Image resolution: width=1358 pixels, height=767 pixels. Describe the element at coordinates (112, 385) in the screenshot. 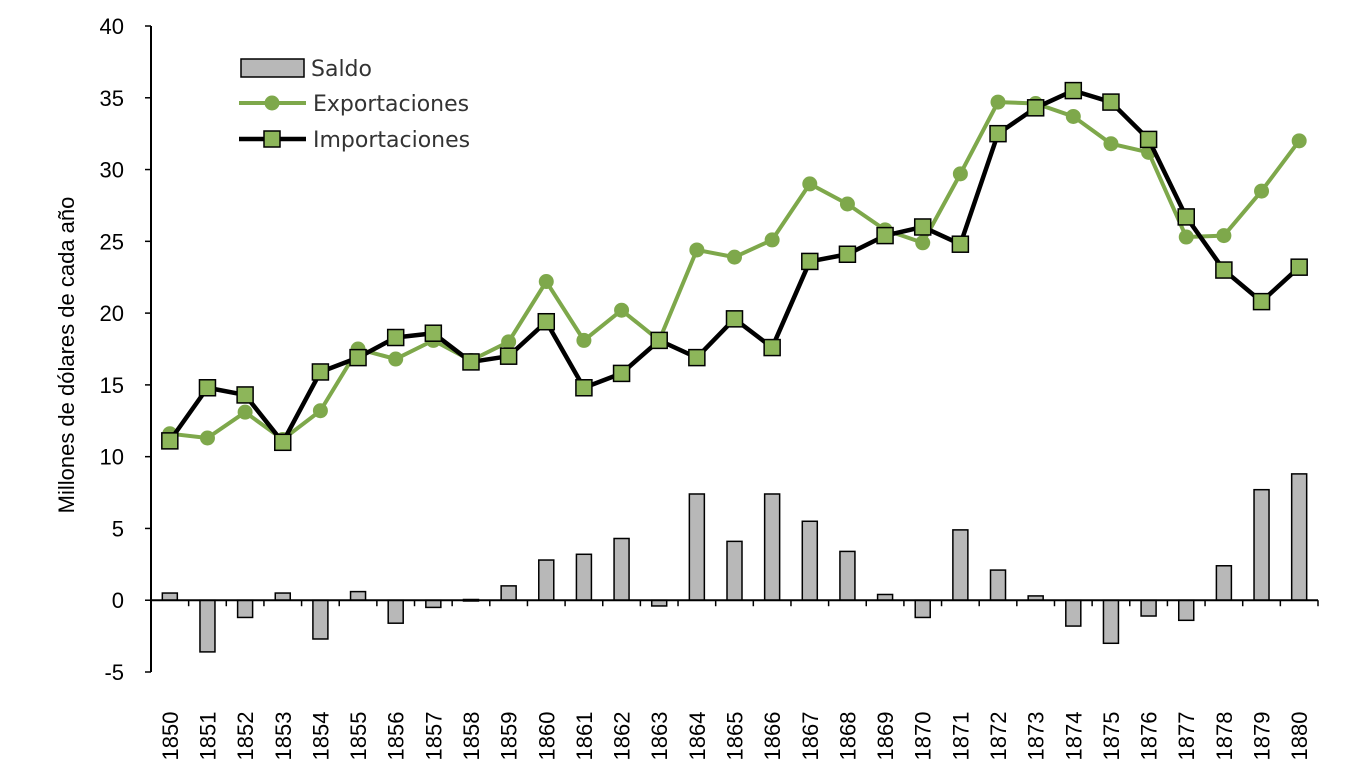

I see `y-tick-label: 15` at that location.